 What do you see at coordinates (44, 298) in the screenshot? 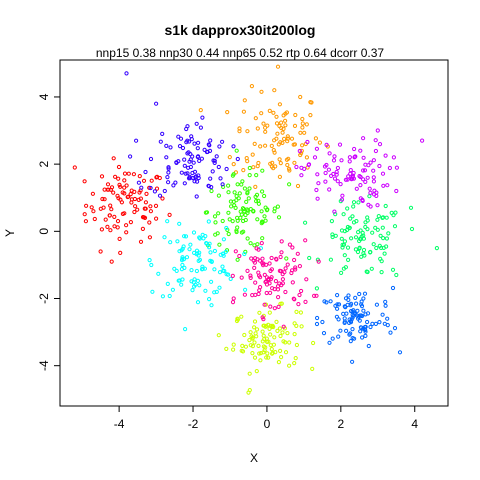
I see `y-tick-label: -2` at bounding box center [44, 298].